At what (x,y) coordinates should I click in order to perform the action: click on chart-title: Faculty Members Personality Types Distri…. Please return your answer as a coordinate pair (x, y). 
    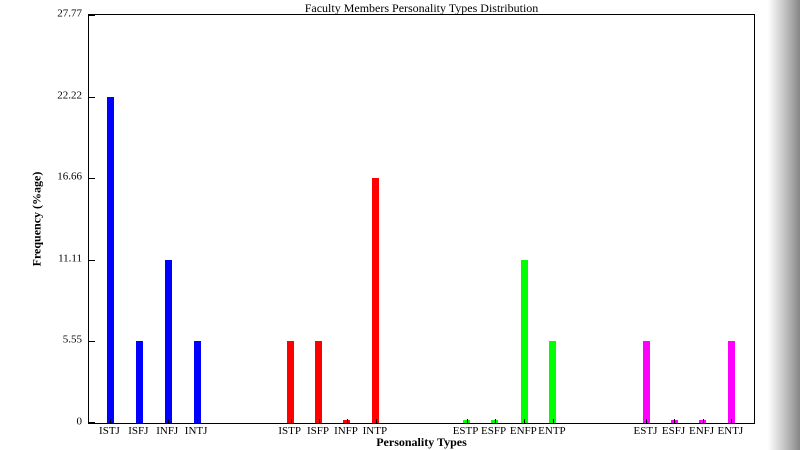
    Looking at the image, I should click on (421, 8).